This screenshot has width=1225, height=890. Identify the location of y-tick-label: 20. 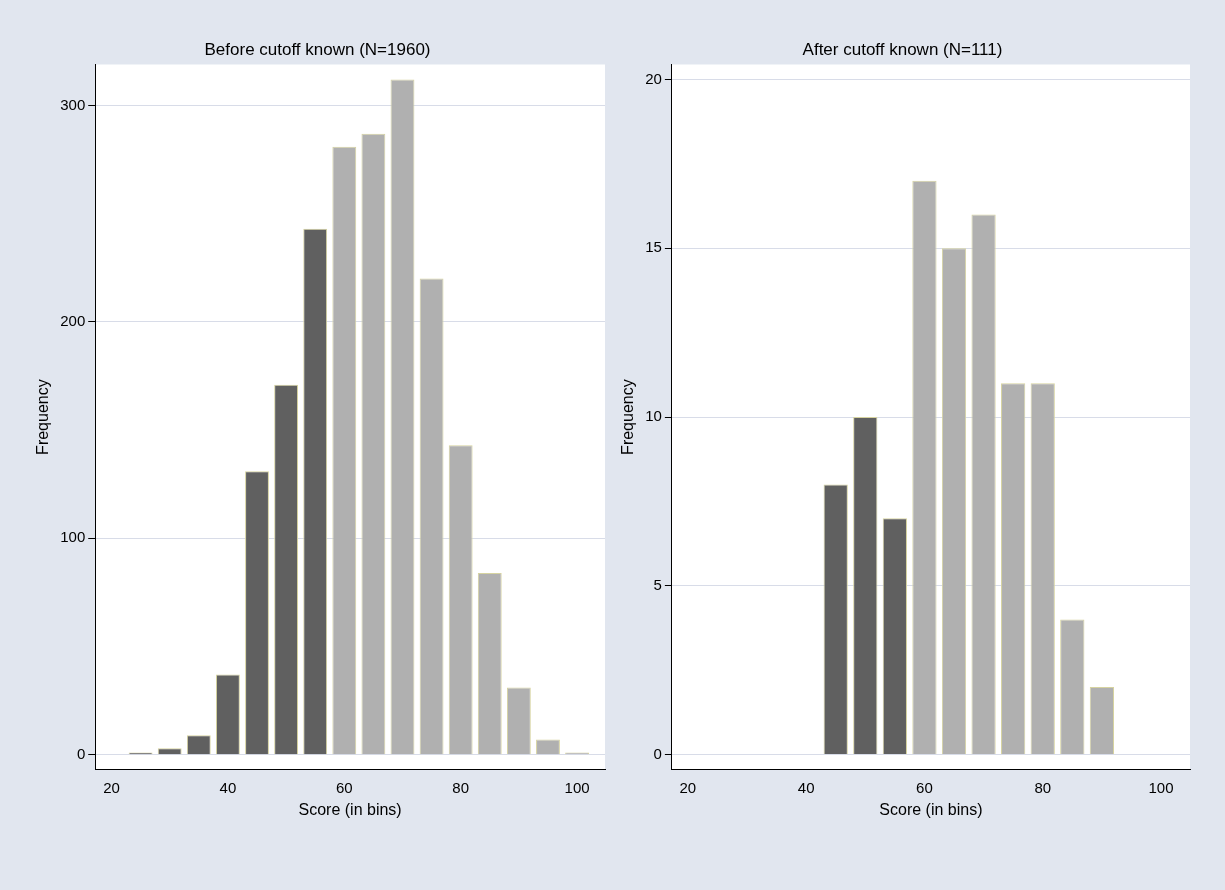
(653, 78).